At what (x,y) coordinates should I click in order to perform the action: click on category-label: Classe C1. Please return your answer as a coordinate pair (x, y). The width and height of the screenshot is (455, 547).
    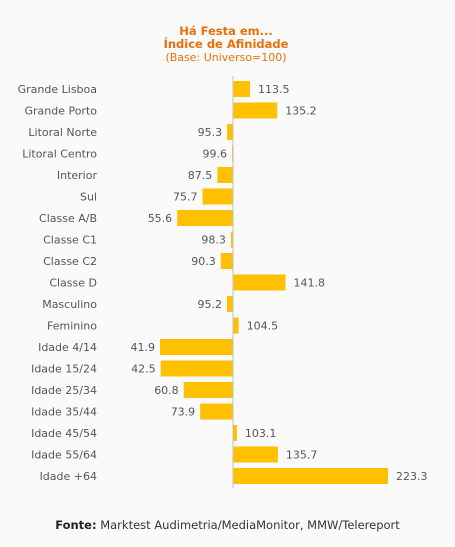
    Looking at the image, I should click on (70, 240).